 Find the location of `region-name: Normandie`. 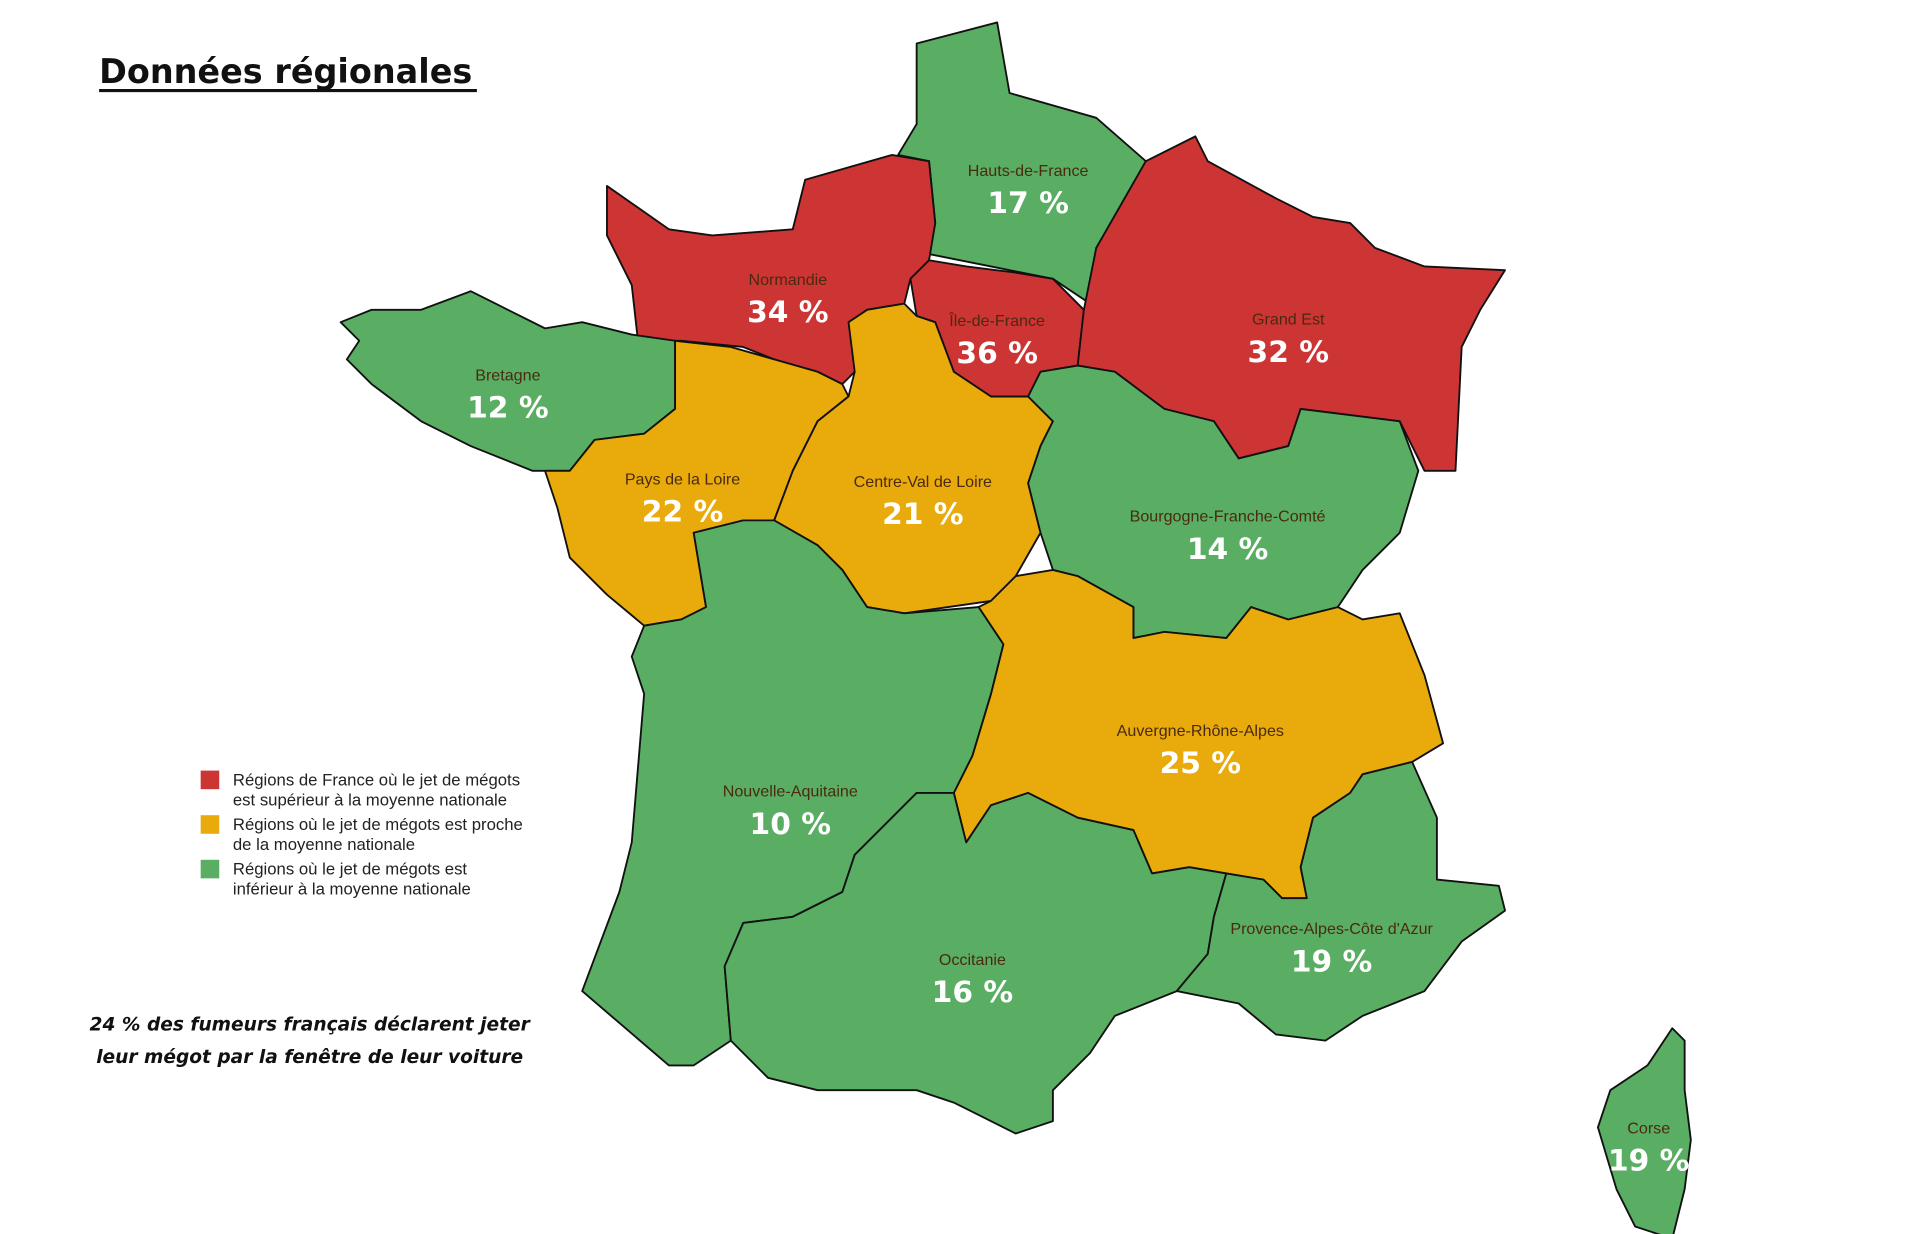

region-name: Normandie is located at coordinates (787, 280).